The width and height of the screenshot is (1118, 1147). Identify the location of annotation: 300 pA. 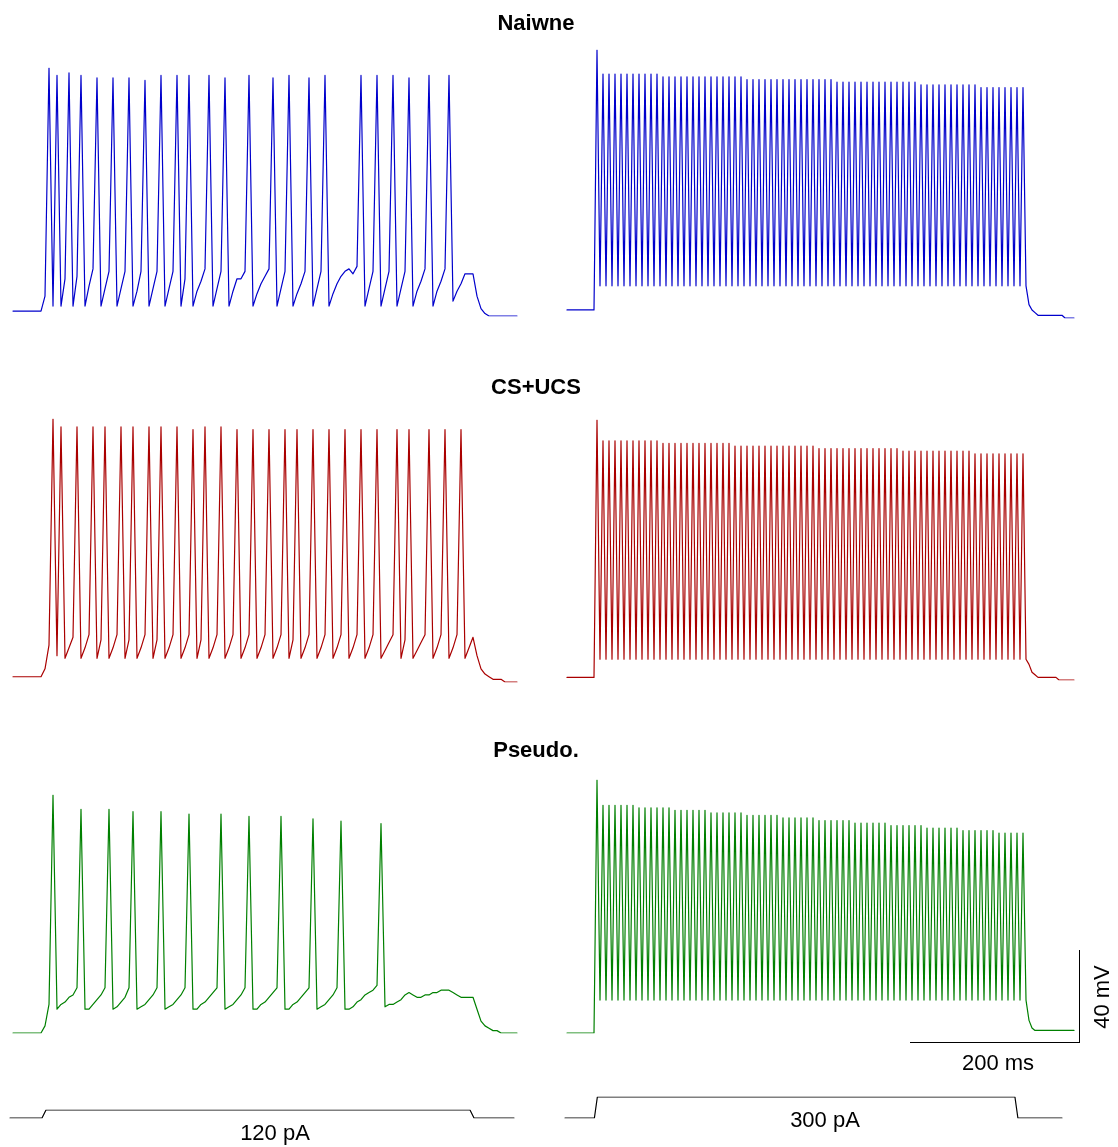
(825, 1120).